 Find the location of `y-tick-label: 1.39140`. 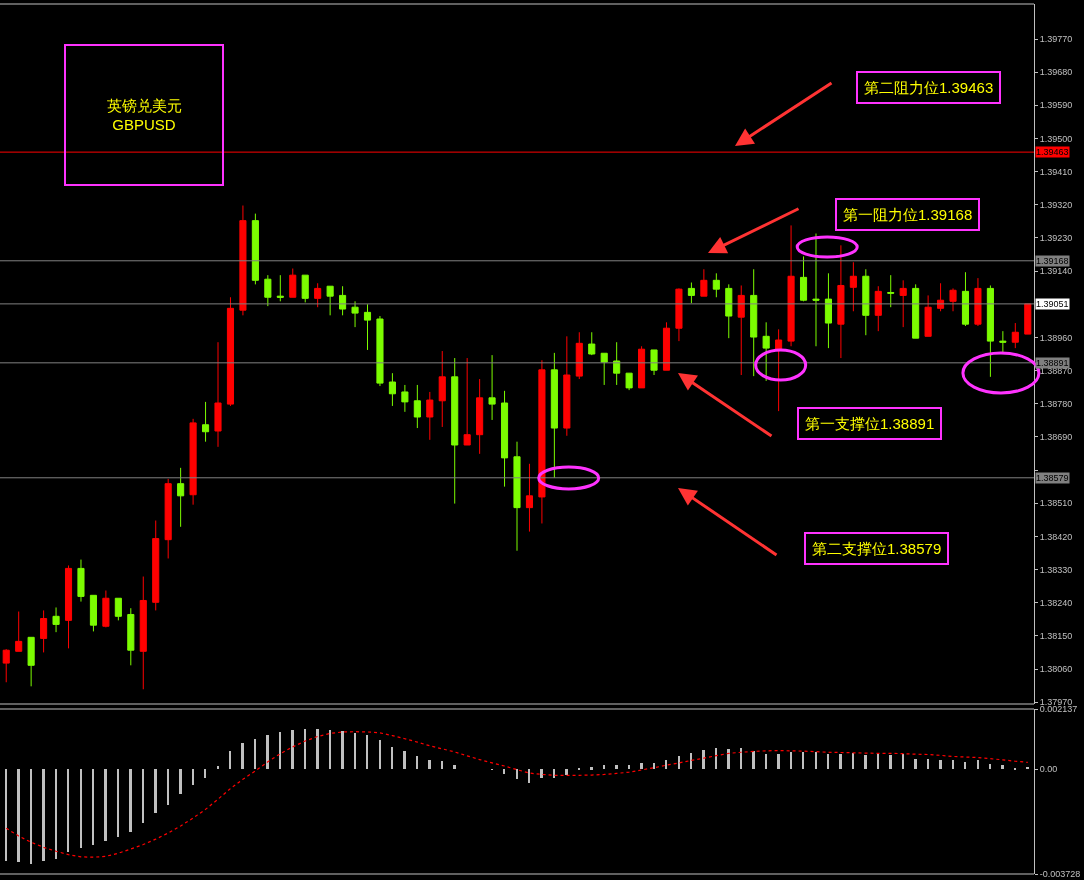

y-tick-label: 1.39140 is located at coordinates (1056, 271).